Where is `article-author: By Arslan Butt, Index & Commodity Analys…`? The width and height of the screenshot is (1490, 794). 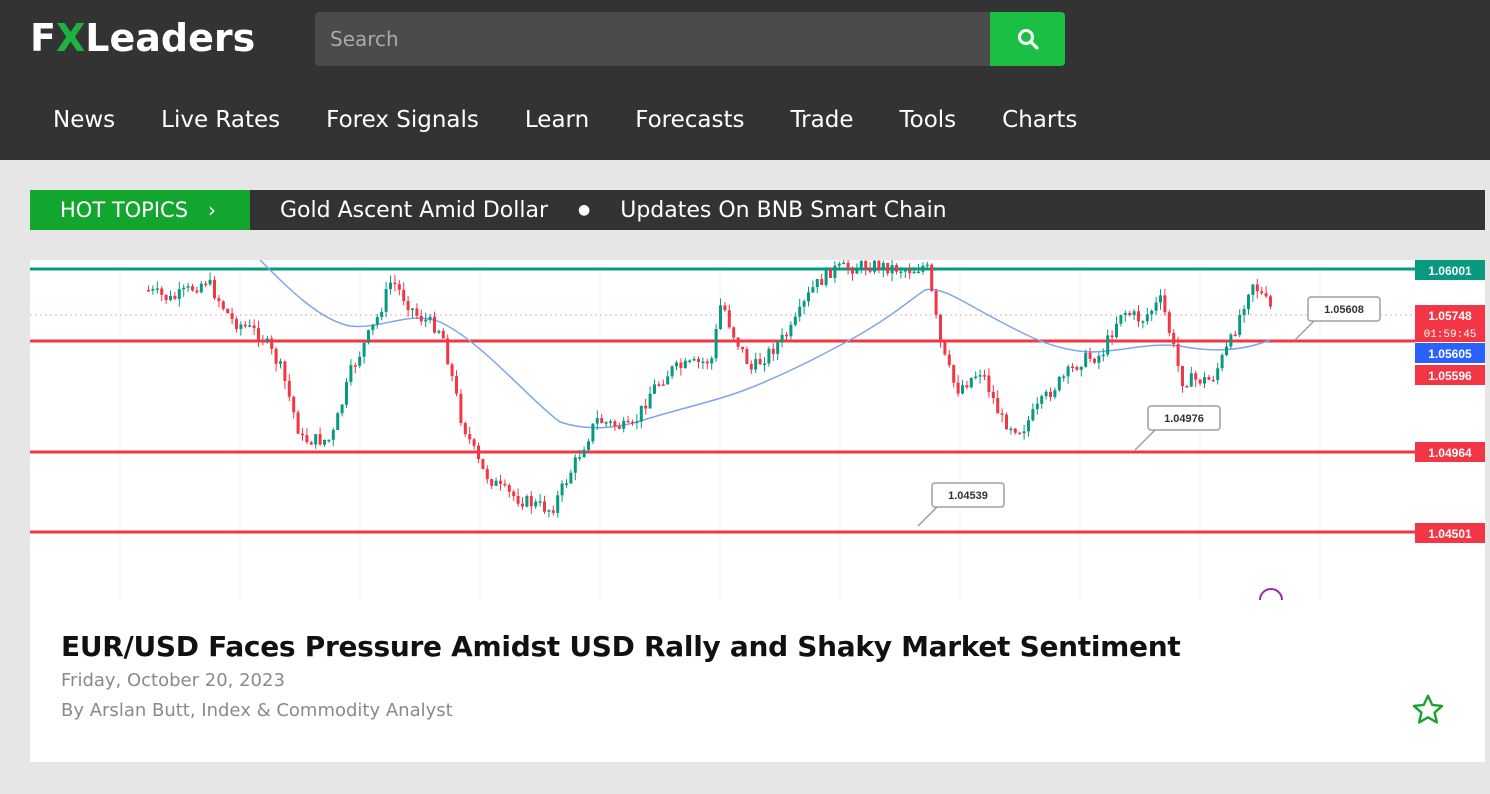
article-author: By Arslan Butt, Index & Commodity Analys… is located at coordinates (257, 710).